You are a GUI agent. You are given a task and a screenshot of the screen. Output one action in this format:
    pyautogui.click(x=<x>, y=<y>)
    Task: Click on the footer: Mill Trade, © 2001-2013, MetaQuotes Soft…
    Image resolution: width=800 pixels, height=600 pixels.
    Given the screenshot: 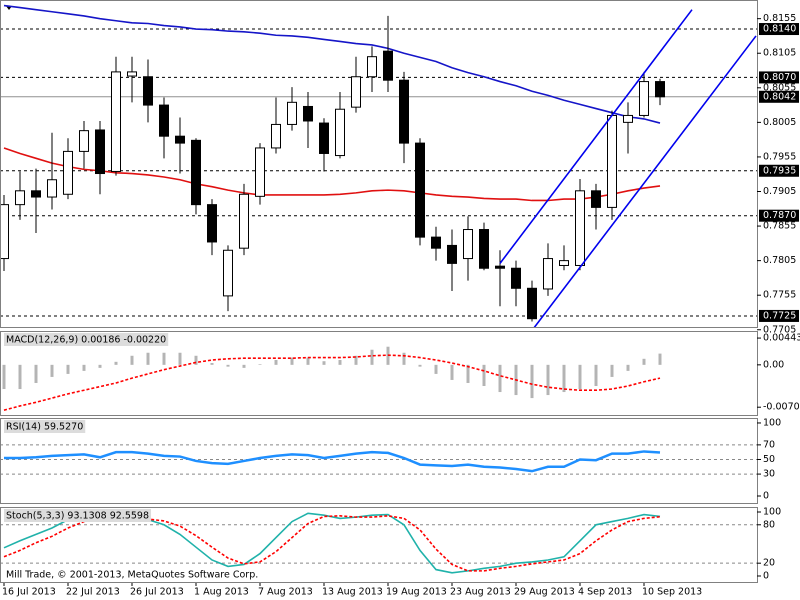 What is the action you would take?
    pyautogui.click(x=132, y=575)
    